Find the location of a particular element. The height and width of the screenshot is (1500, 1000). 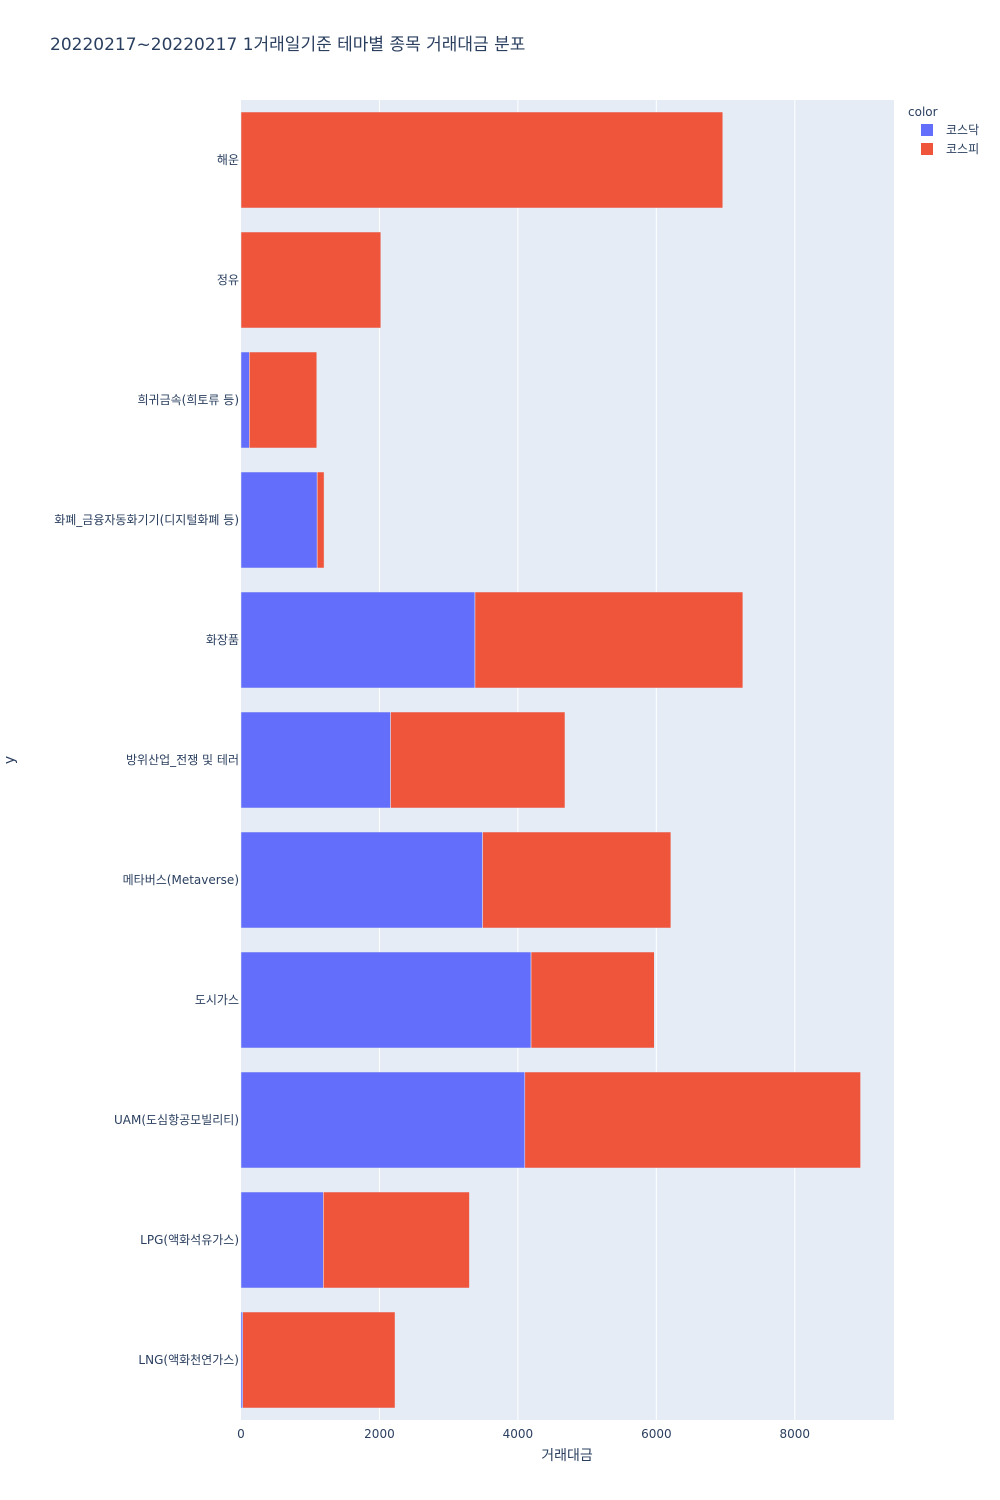

y-tick-label: UAM(도심항공모빌리티) is located at coordinates (176, 1120).